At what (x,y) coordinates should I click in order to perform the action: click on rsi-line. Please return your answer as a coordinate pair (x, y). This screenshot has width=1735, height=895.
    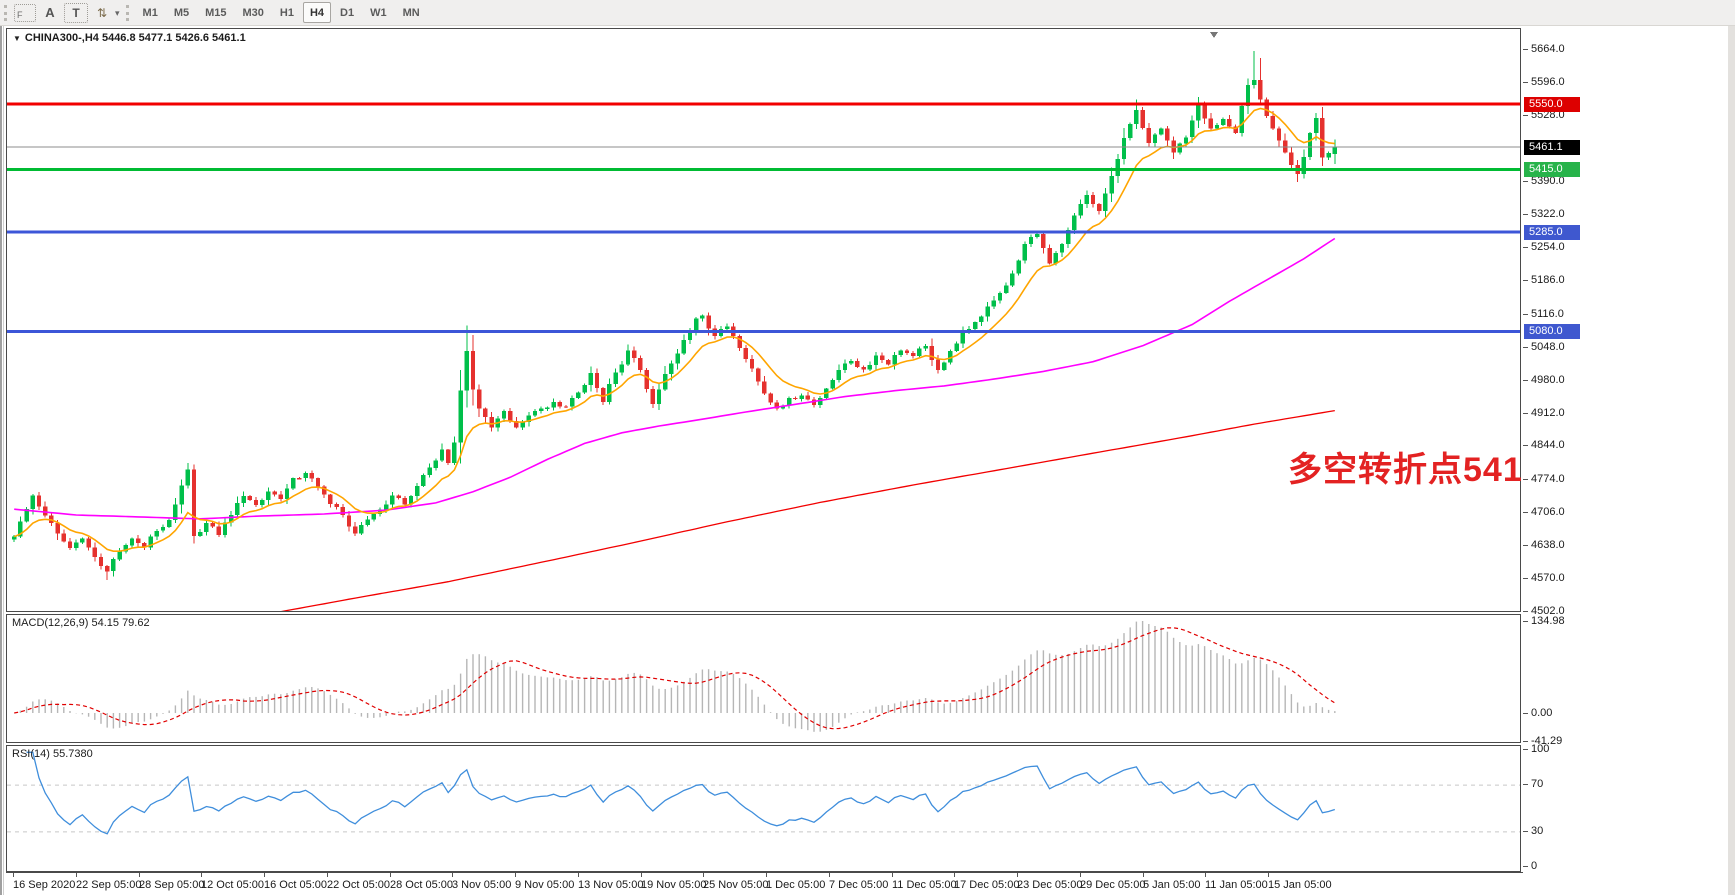
    Looking at the image, I should click on (680, 793).